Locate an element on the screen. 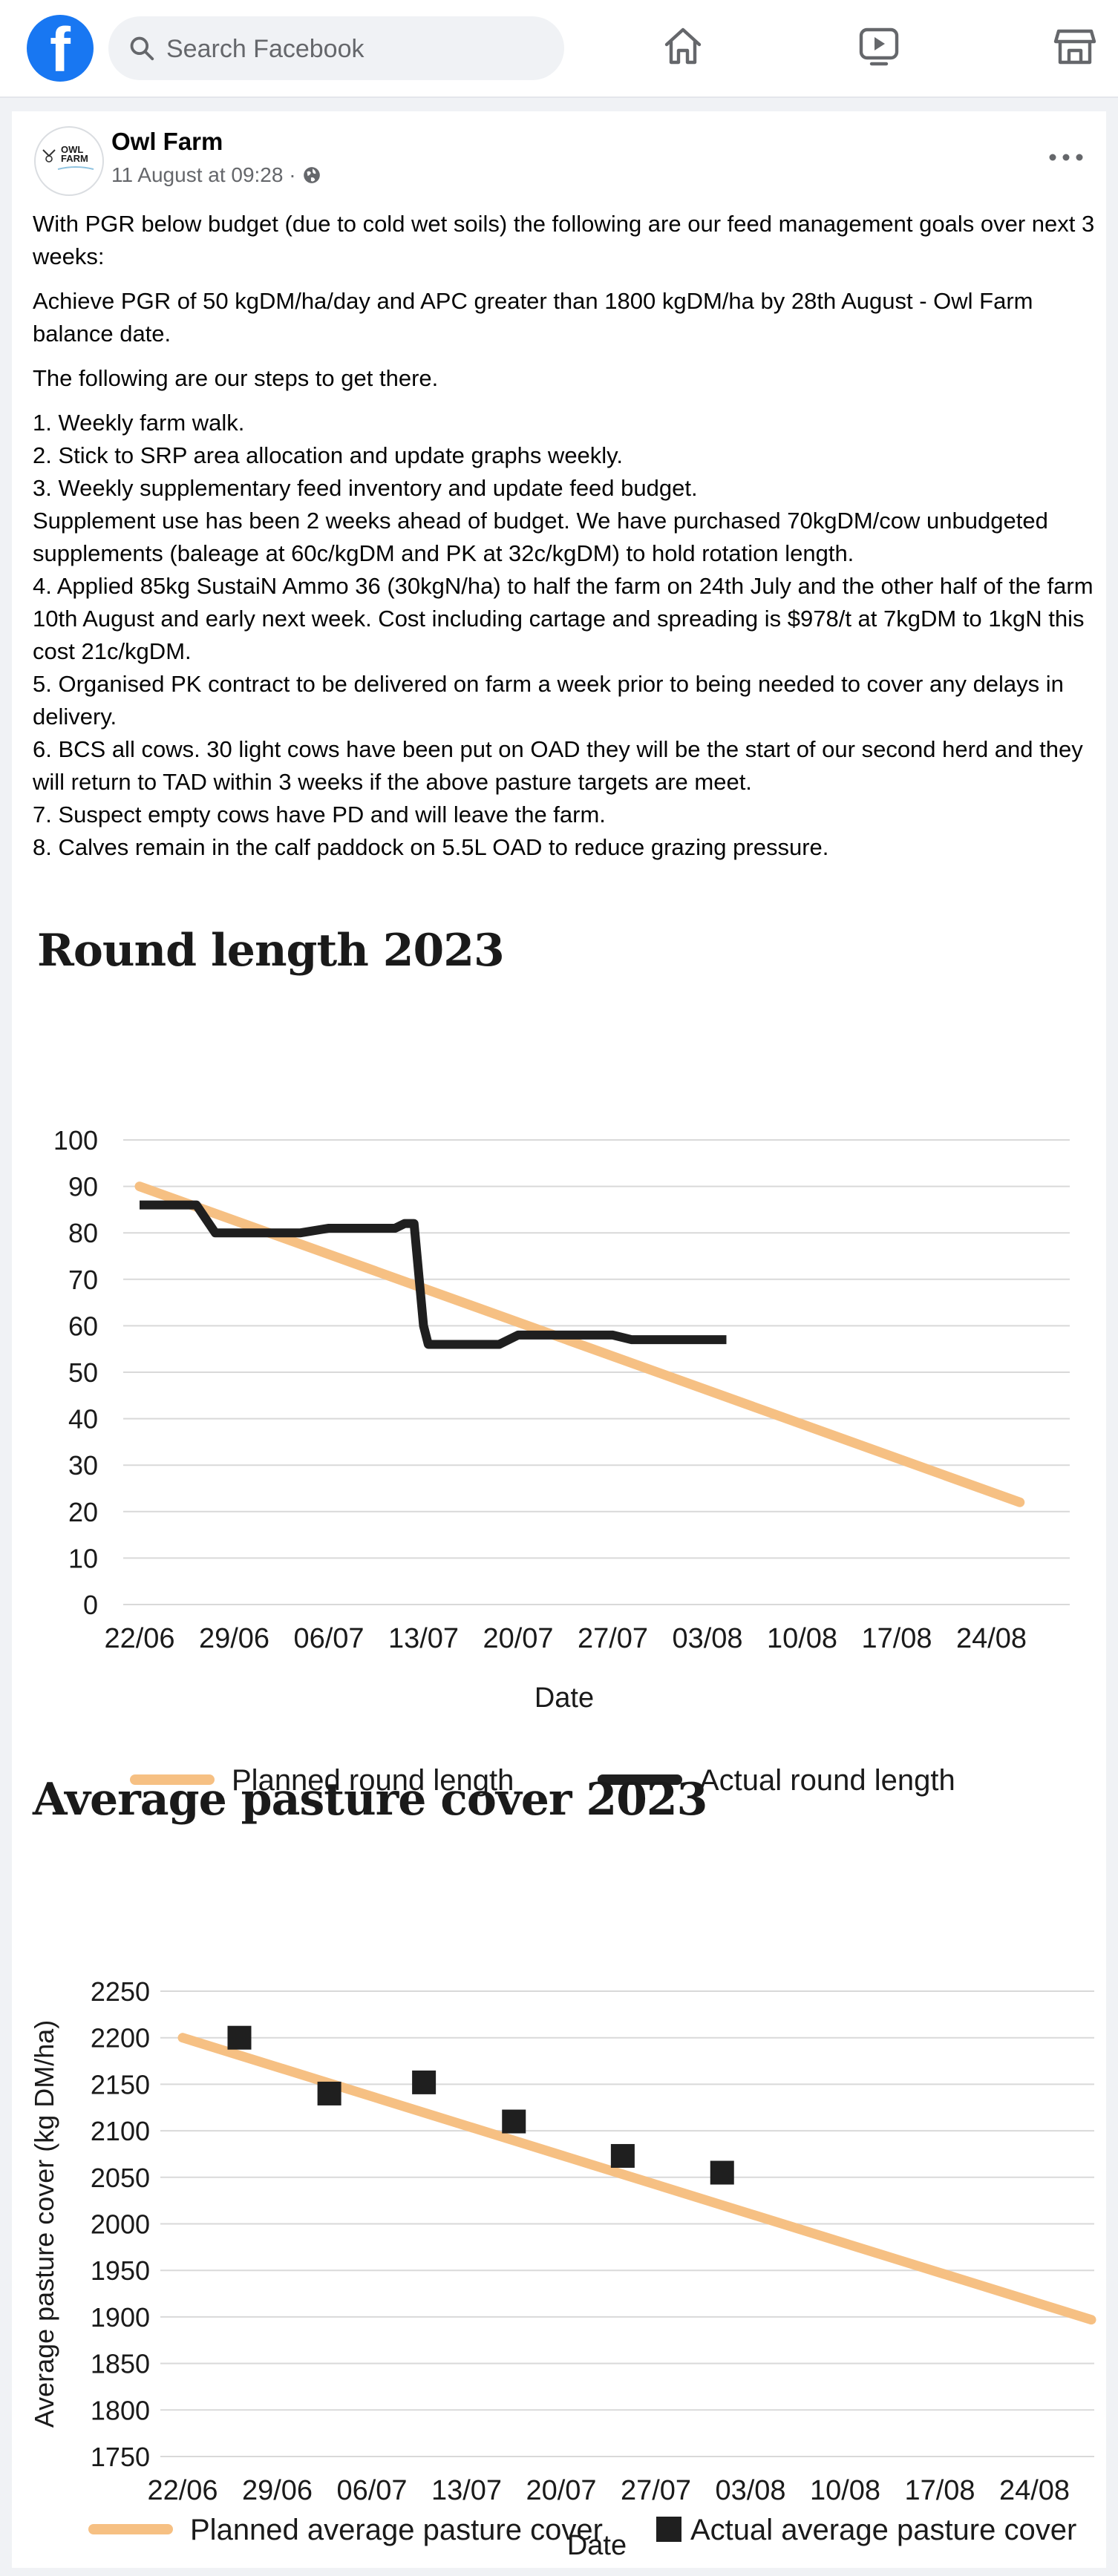  post-meta: 11 August at 09:28 · is located at coordinates (216, 175).